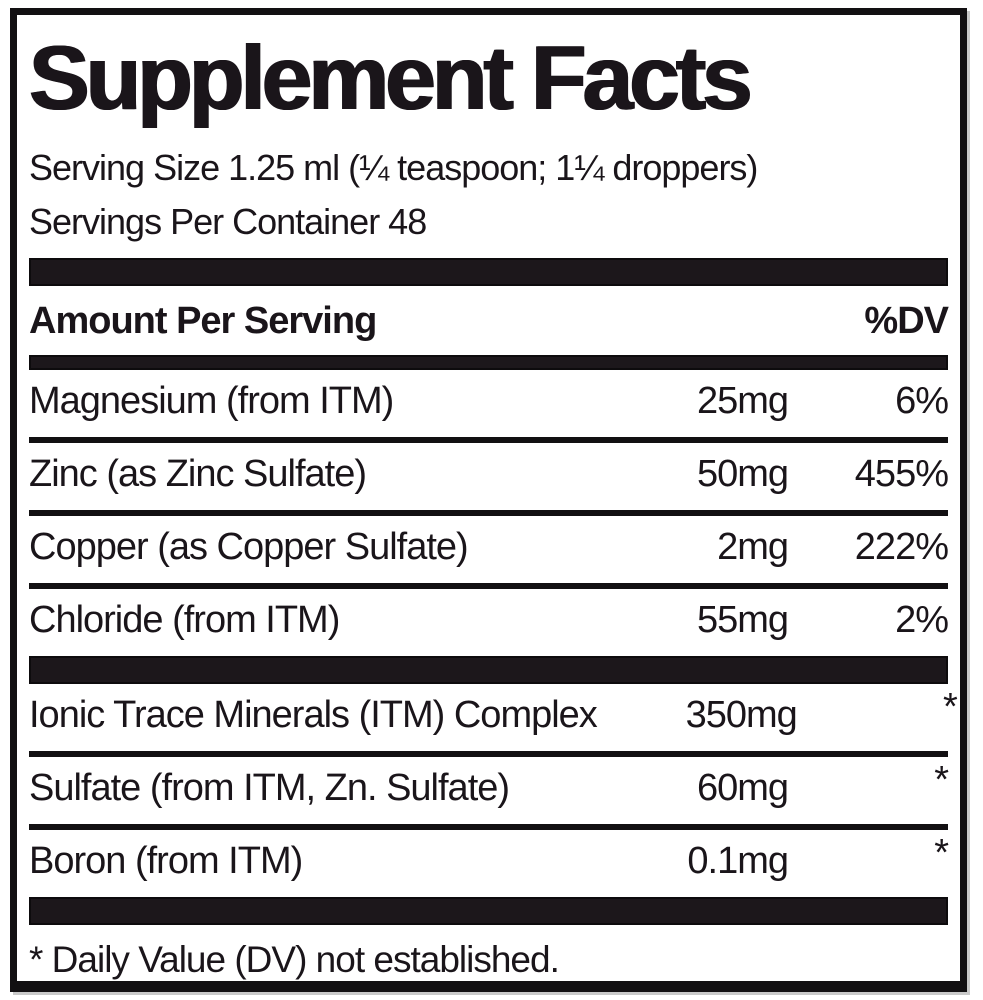 The width and height of the screenshot is (983, 1000). Describe the element at coordinates (753, 546) in the screenshot. I see `nutrient-amount: 2mg` at that location.